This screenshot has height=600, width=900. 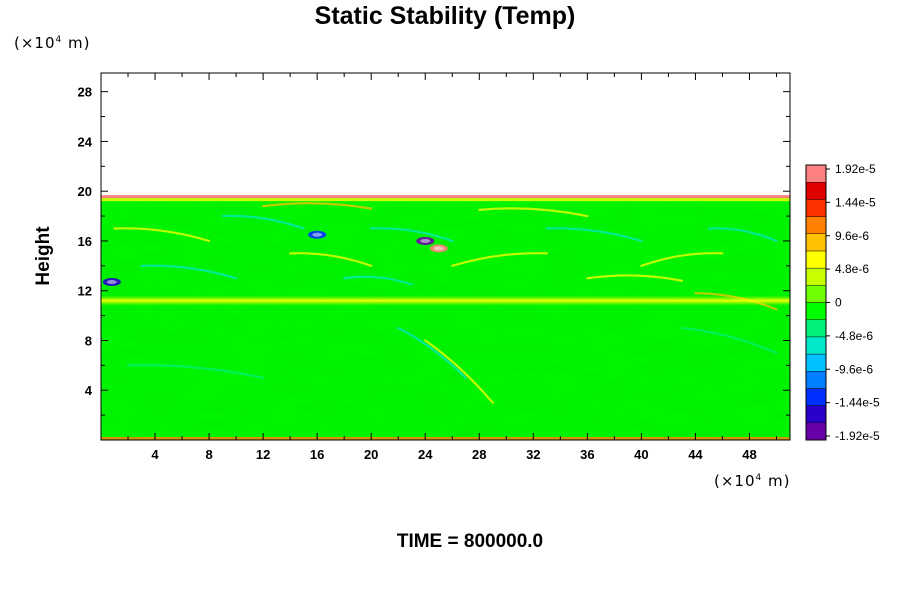 What do you see at coordinates (479, 454) in the screenshot?
I see `x-tick-label: 28` at bounding box center [479, 454].